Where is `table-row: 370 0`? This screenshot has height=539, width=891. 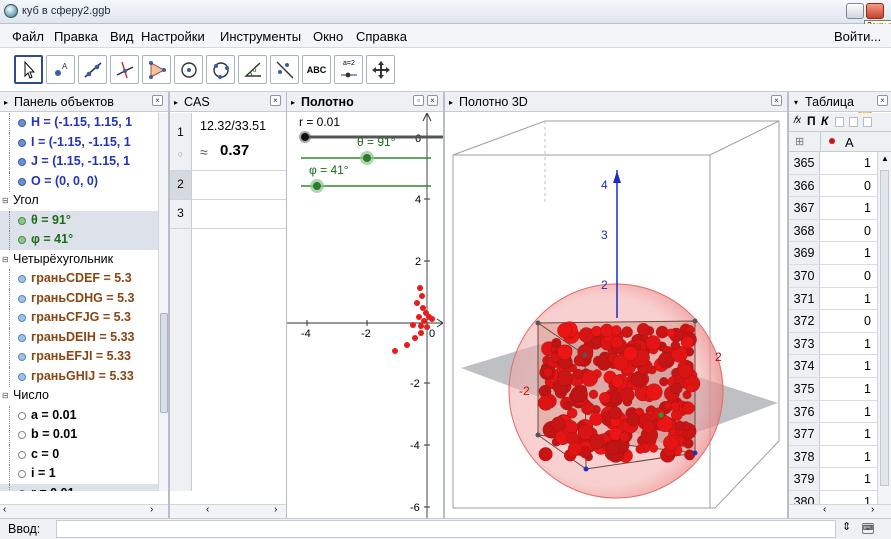 table-row: 370 0 is located at coordinates (840, 276).